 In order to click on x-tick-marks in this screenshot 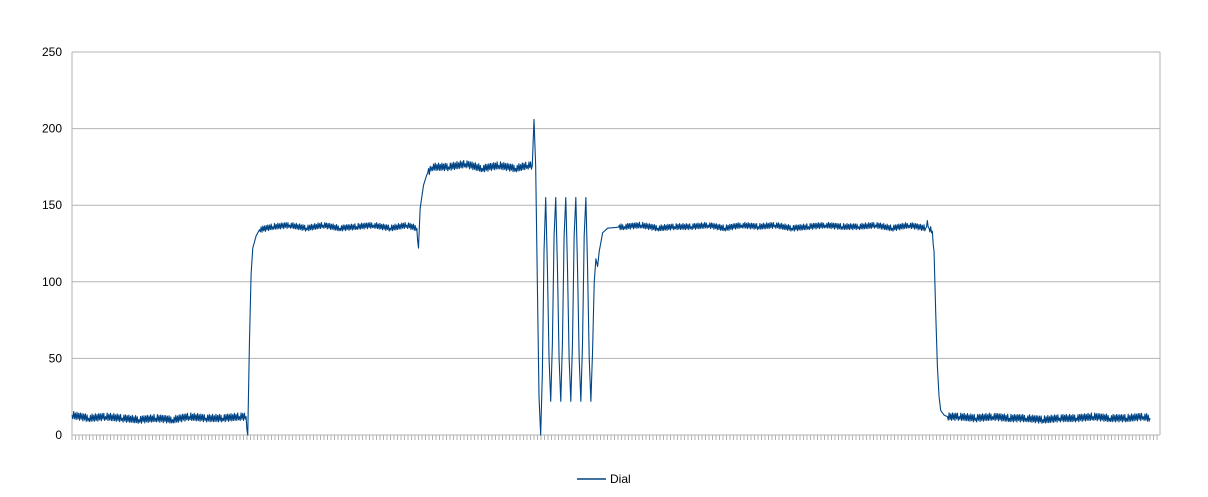, I will do `click(614, 437)`.